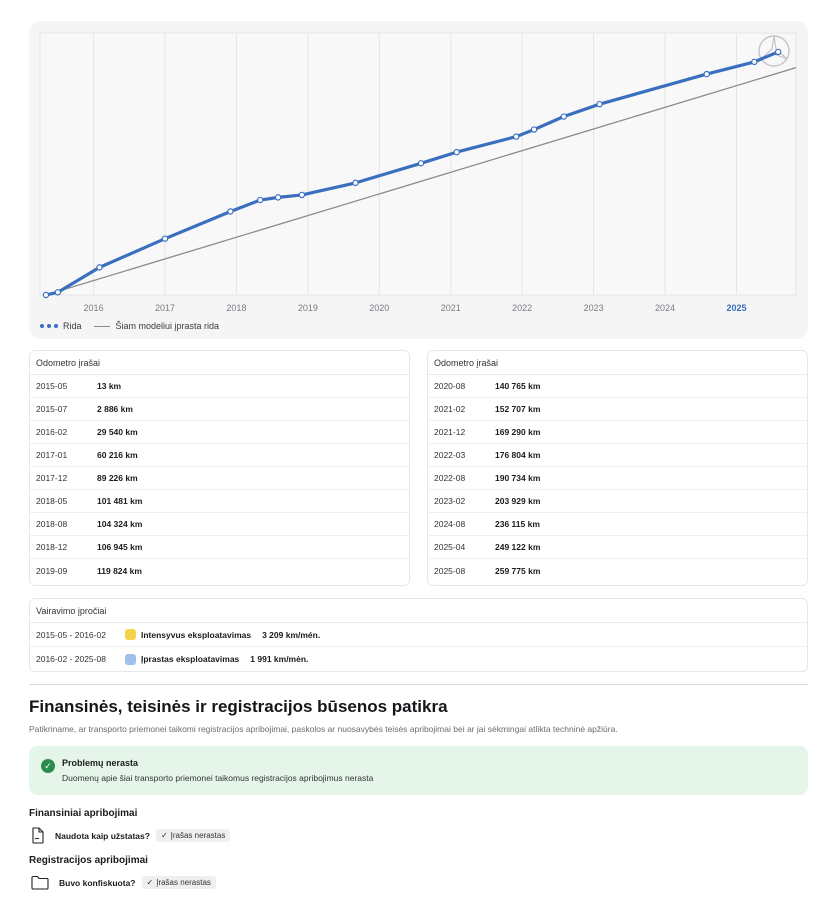  I want to click on odometer-km: 236 115 km, so click(517, 524).